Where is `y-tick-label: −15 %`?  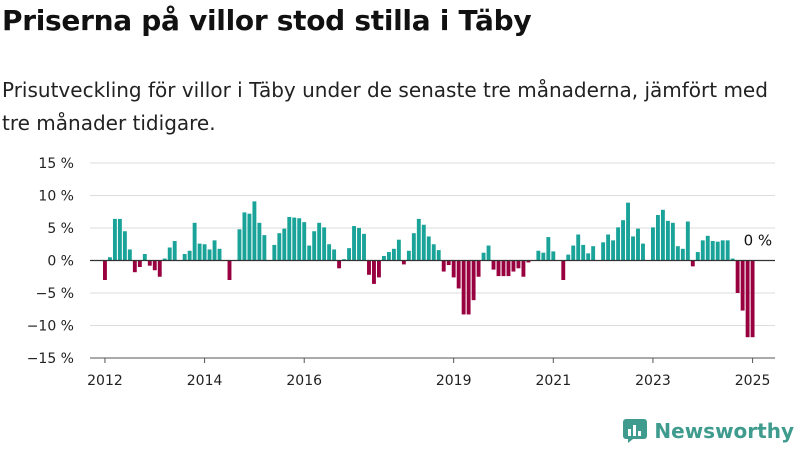 y-tick-label: −15 % is located at coordinates (50, 359).